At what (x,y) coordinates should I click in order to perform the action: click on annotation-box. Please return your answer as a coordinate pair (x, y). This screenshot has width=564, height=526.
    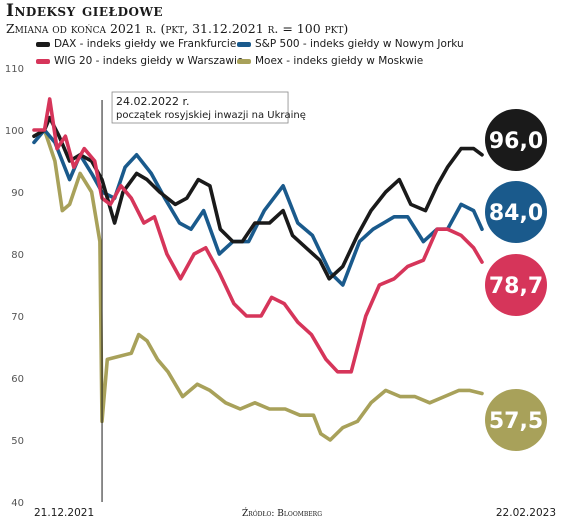
    Looking at the image, I should click on (200, 107).